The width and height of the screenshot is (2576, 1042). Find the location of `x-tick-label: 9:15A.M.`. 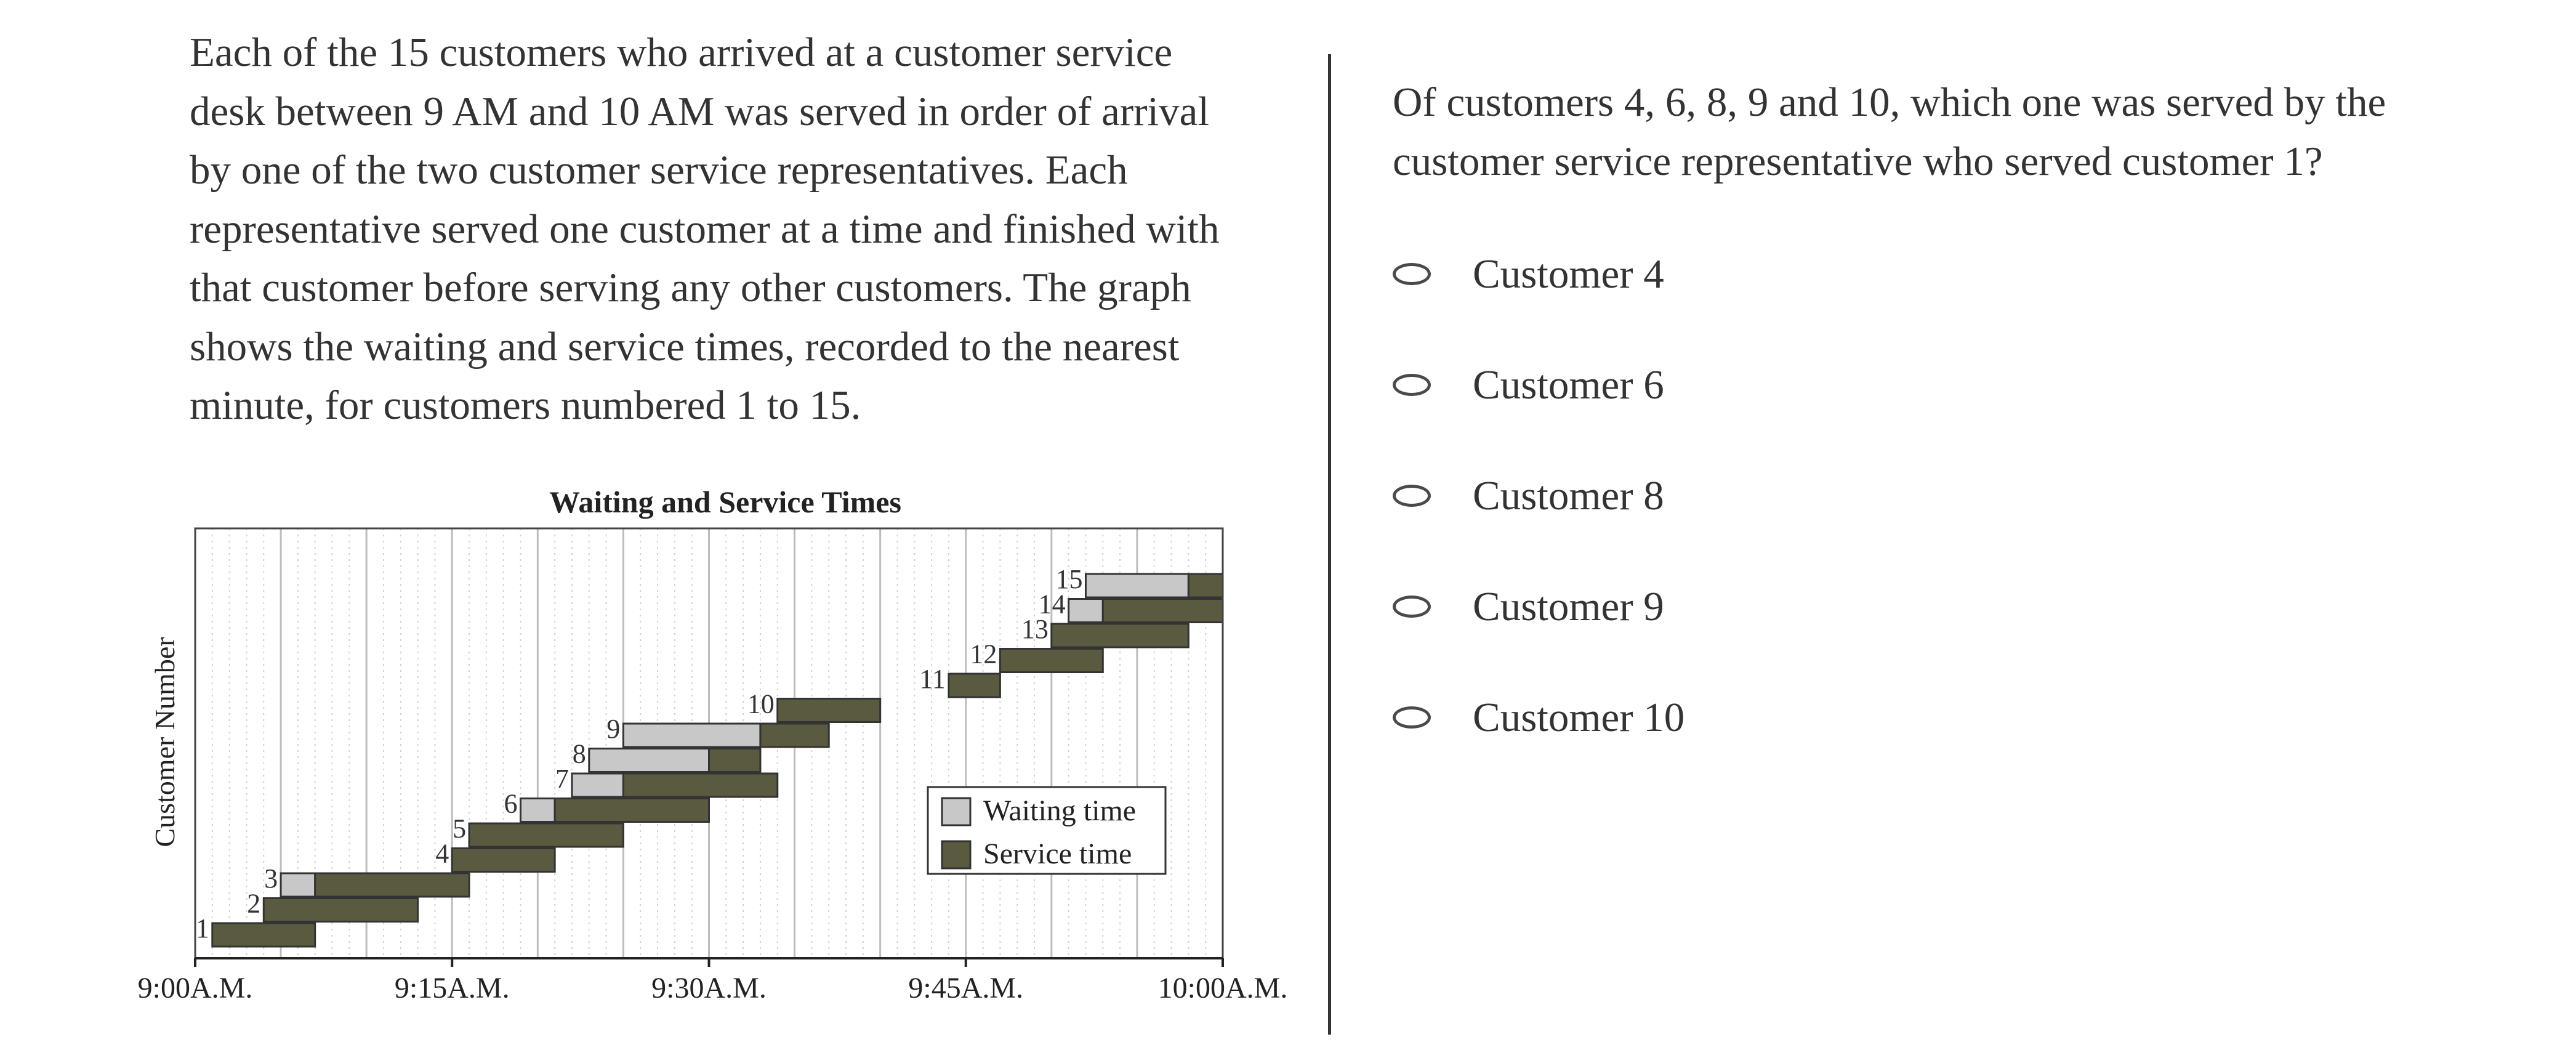

x-tick-label: 9:15A.M. is located at coordinates (452, 988).